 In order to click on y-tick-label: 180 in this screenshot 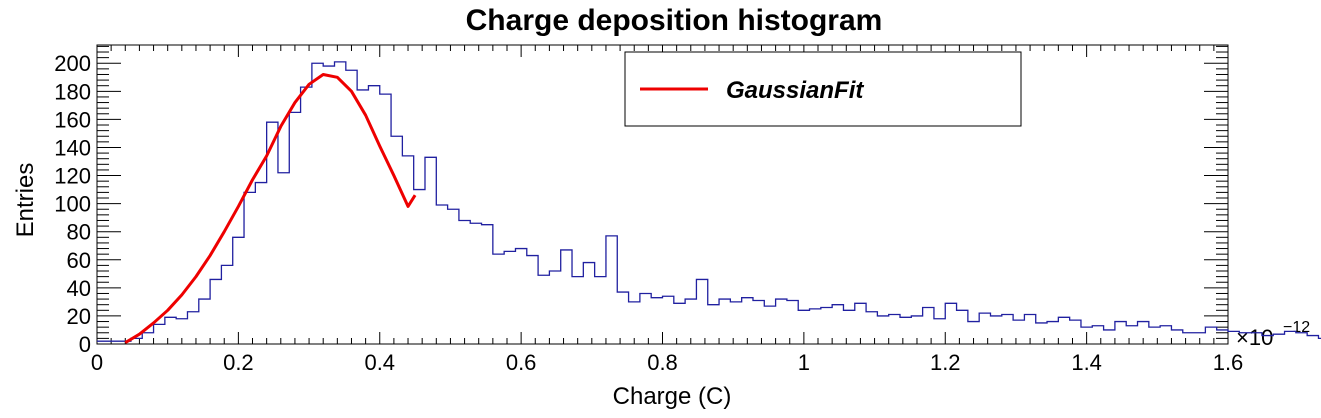, I will do `click(72, 91)`.